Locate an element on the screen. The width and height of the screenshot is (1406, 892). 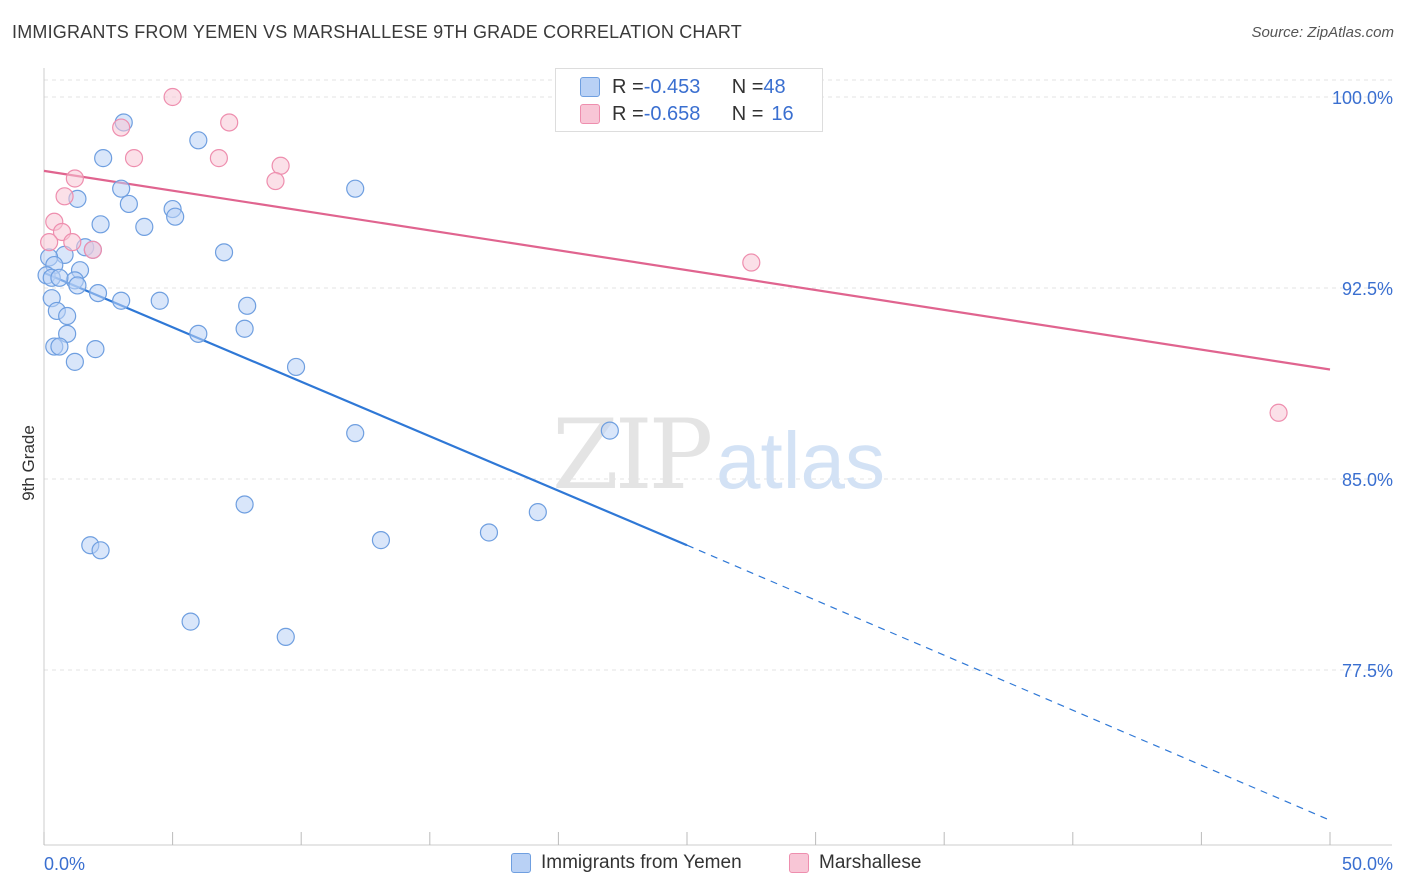
bottom-legend-swatch-yemen is located at coordinates (521, 863).